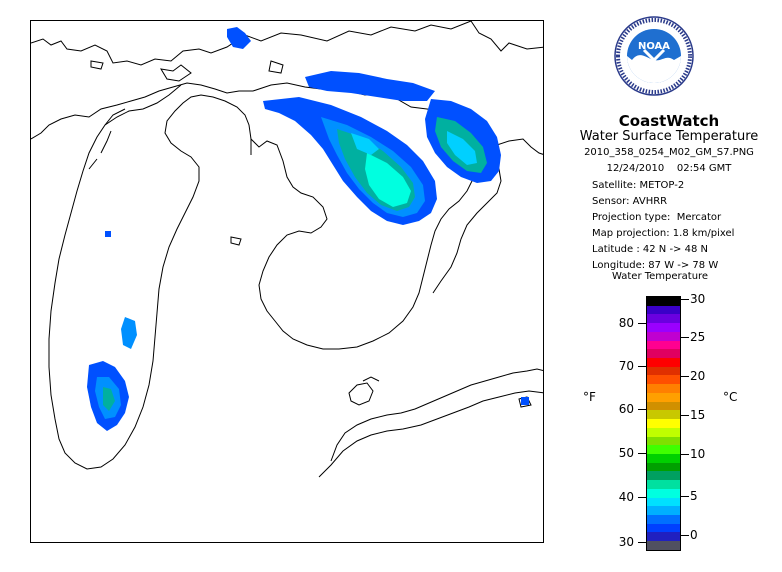 The image size is (782, 572). Describe the element at coordinates (698, 299) in the screenshot. I see `c-label-30: 30` at that location.